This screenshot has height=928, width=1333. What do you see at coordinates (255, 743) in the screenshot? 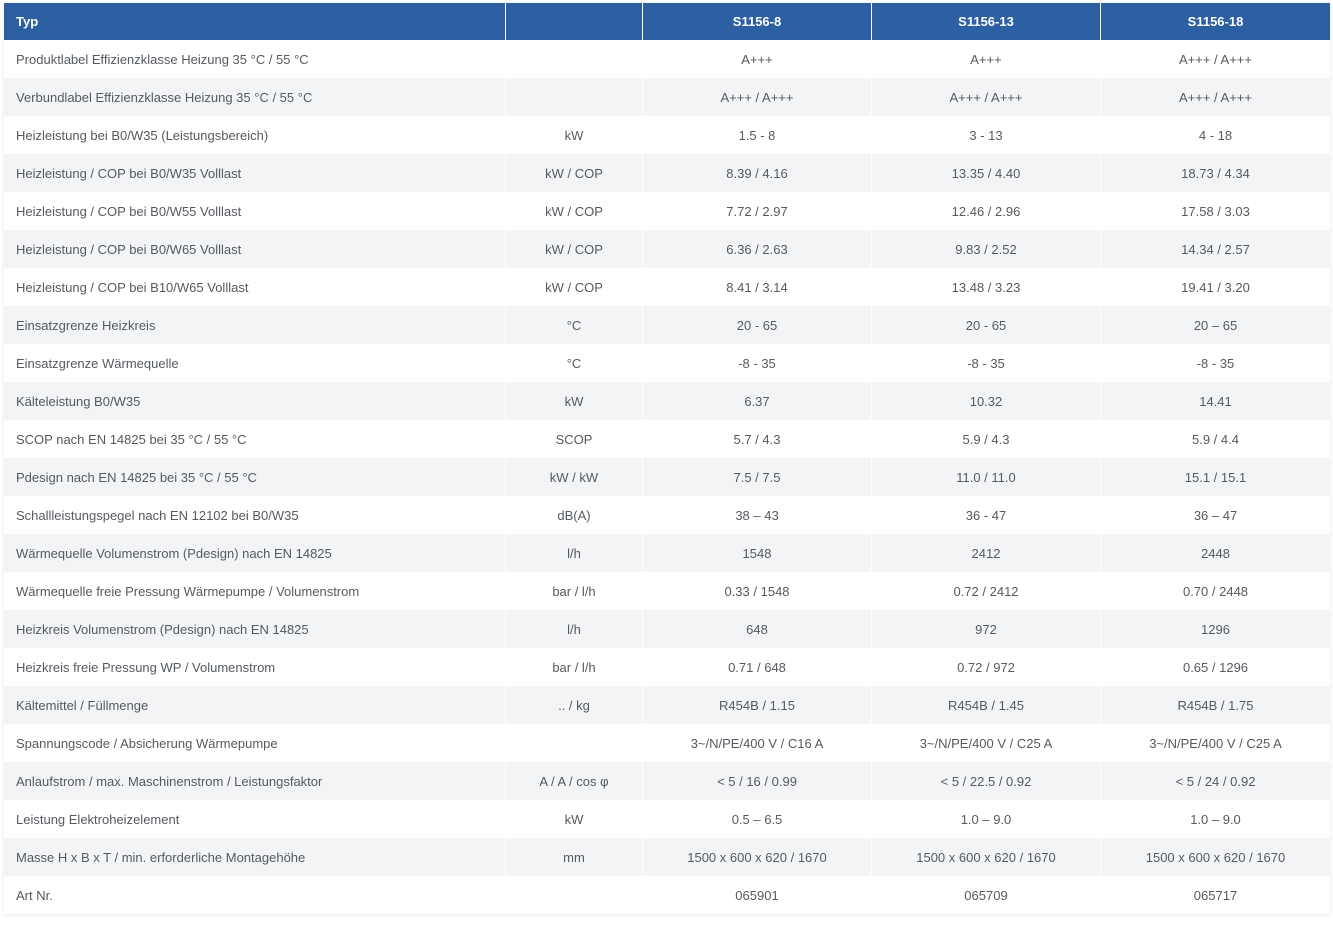
I see `row-label: Spannungscode / Absicherung Wärmepumpe` at bounding box center [255, 743].